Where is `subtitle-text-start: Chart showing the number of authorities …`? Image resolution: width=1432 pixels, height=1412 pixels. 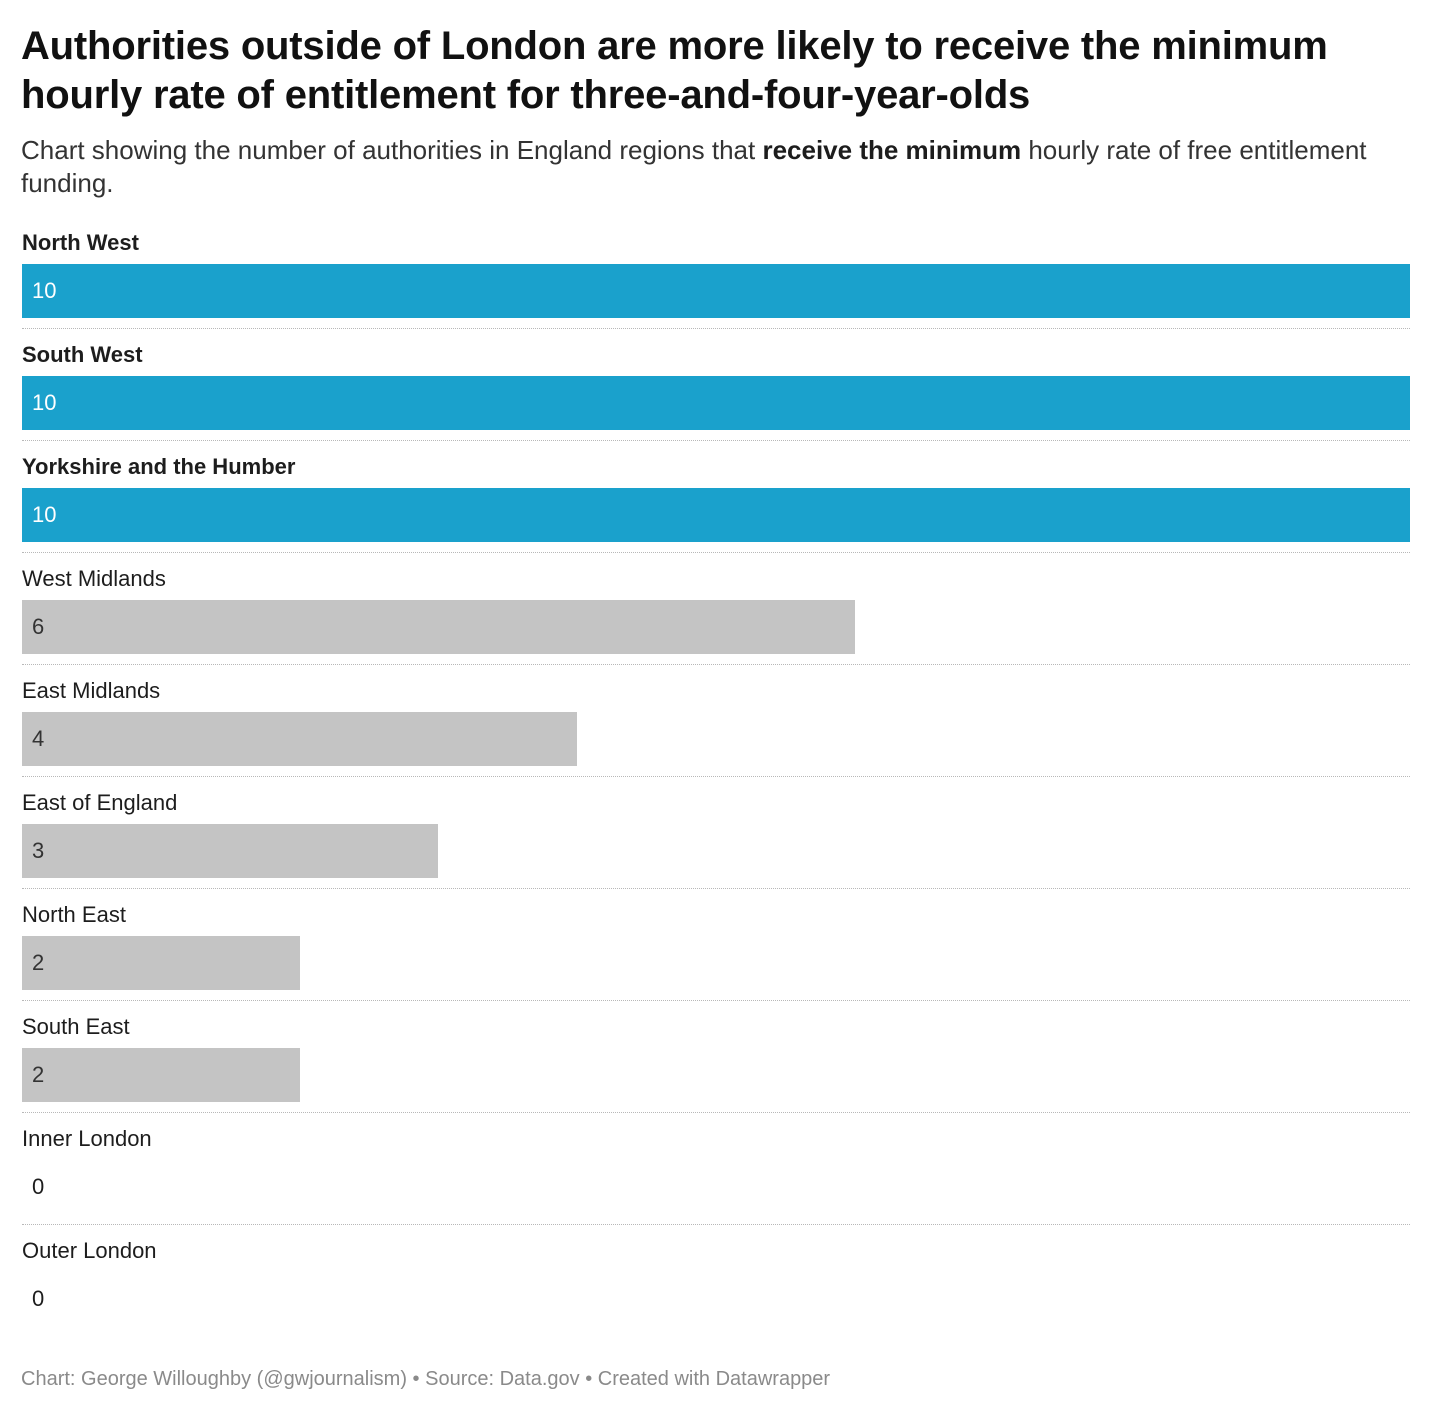 subtitle-text-start: Chart showing the number of authorities … is located at coordinates (392, 150).